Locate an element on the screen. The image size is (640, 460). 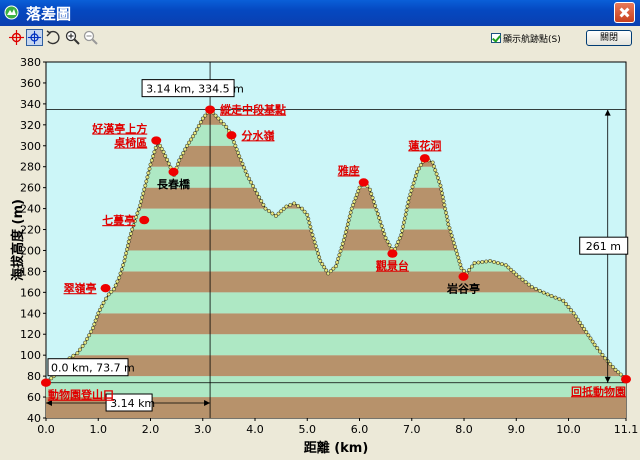
elevation-band is located at coordinates (336, 366).